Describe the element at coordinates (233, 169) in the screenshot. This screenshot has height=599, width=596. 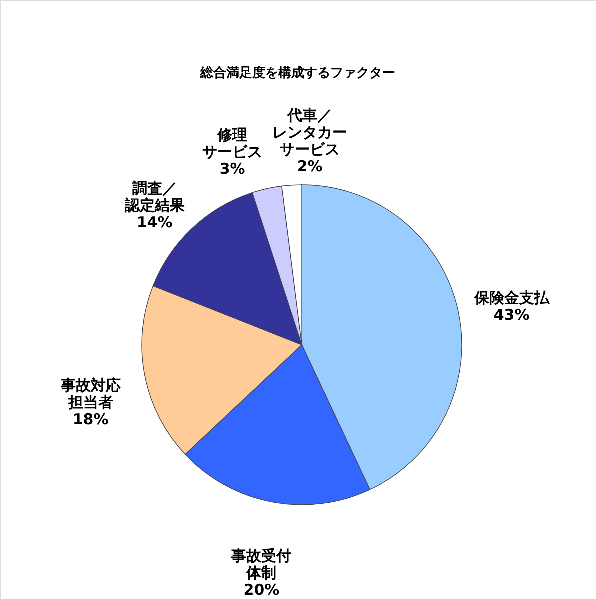
I see `data-label: 3%` at that location.